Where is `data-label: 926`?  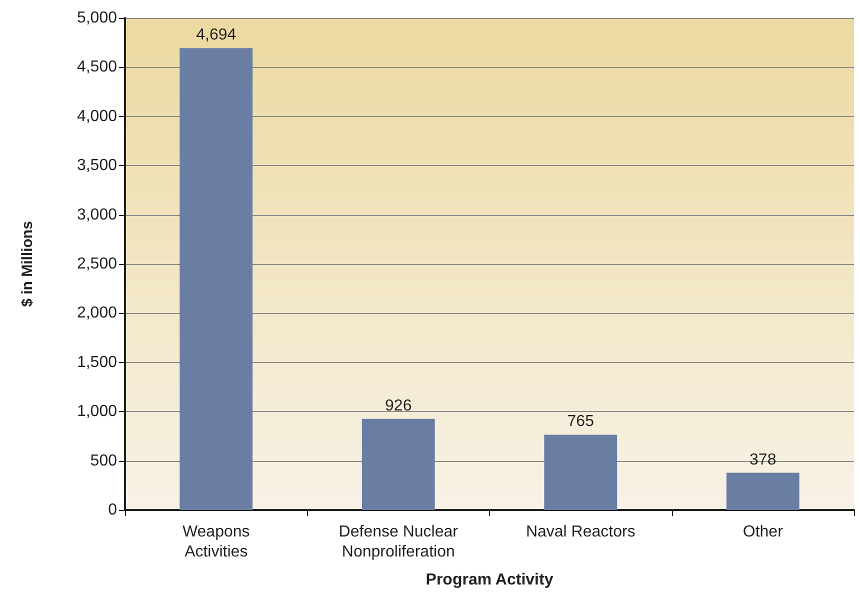
data-label: 926 is located at coordinates (398, 405).